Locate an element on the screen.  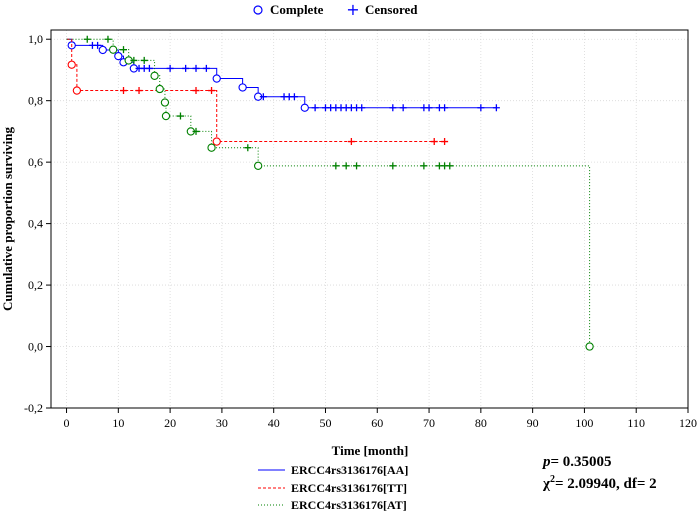
y-axis-label: Cumulative proportion surviving is located at coordinates (7, 219).